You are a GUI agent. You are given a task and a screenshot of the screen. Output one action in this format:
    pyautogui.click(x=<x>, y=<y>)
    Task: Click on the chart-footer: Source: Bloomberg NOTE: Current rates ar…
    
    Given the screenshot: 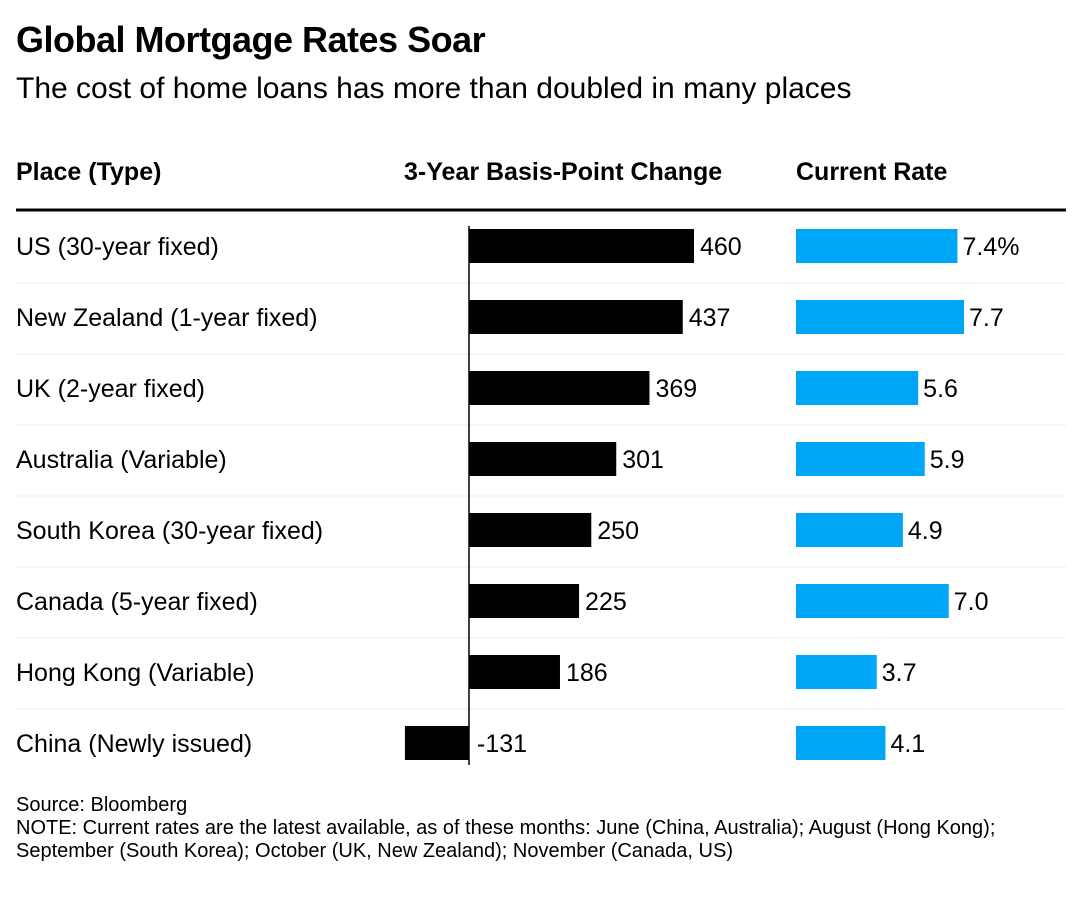 What is the action you would take?
    pyautogui.click(x=536, y=828)
    